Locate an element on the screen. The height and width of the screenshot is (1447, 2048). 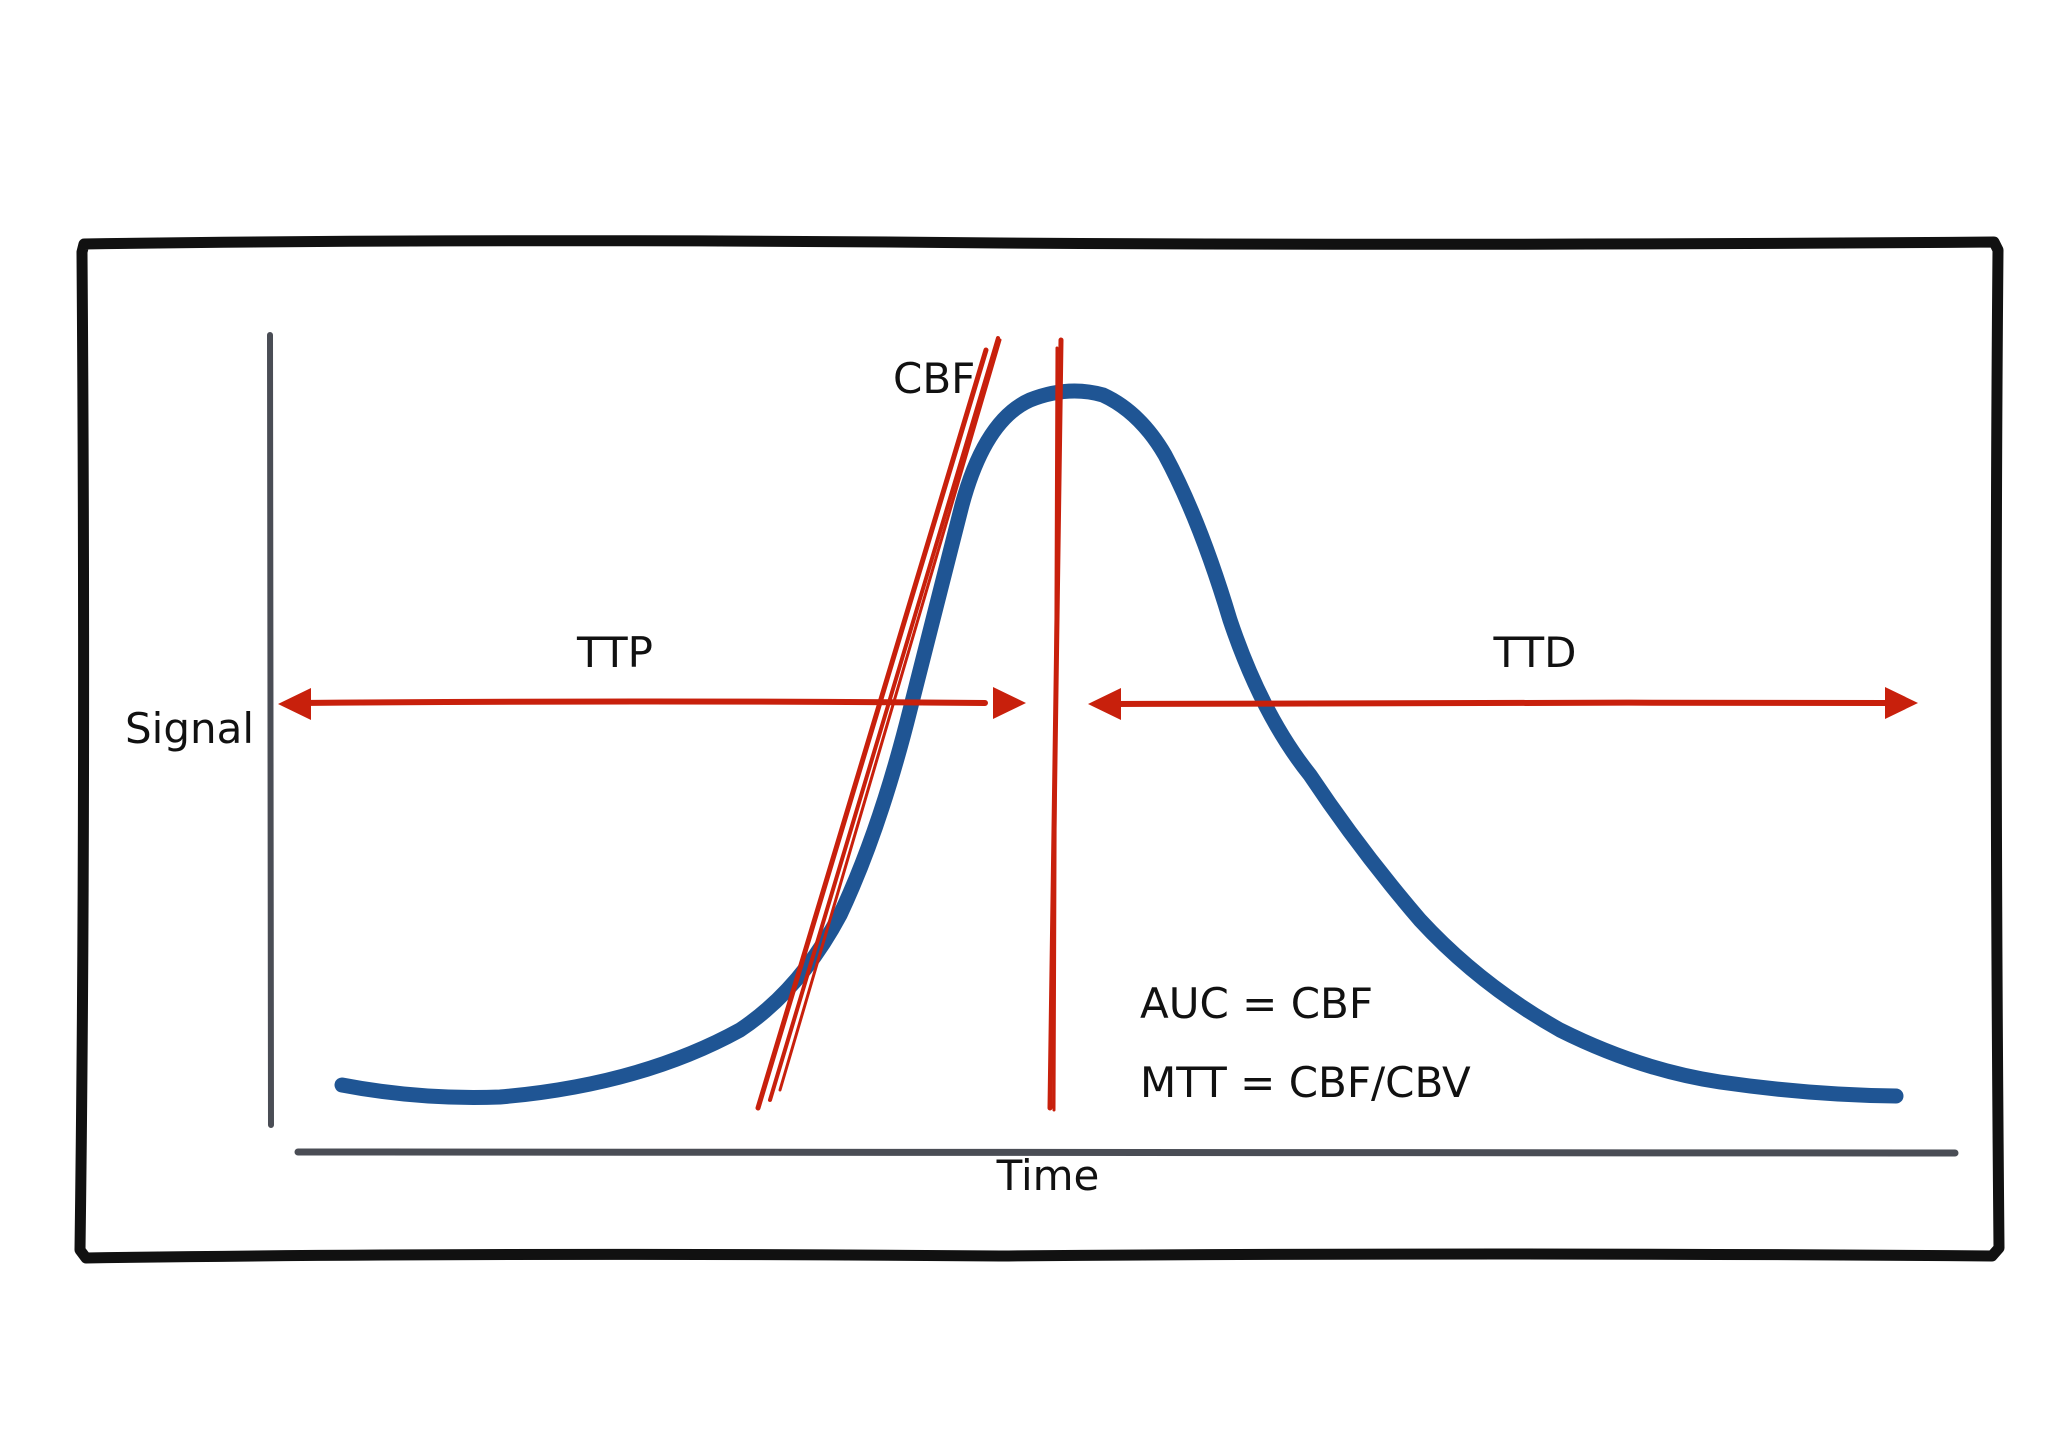
cbf-slope-line is located at coordinates (878, 723).